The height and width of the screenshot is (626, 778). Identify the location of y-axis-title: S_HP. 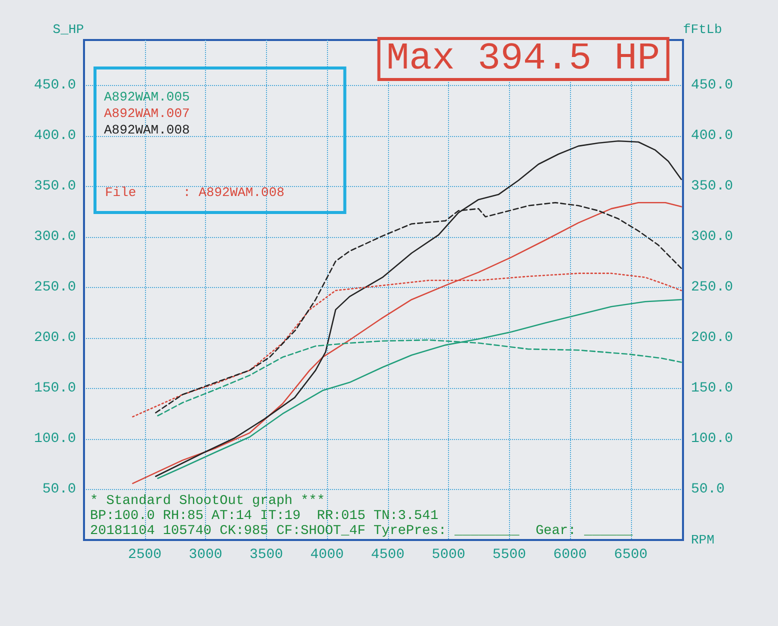
(68, 29).